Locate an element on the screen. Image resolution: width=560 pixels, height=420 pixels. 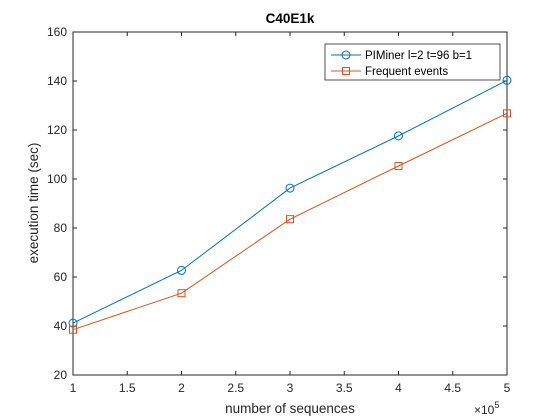
y-tick-label: 20 is located at coordinates (61, 375).